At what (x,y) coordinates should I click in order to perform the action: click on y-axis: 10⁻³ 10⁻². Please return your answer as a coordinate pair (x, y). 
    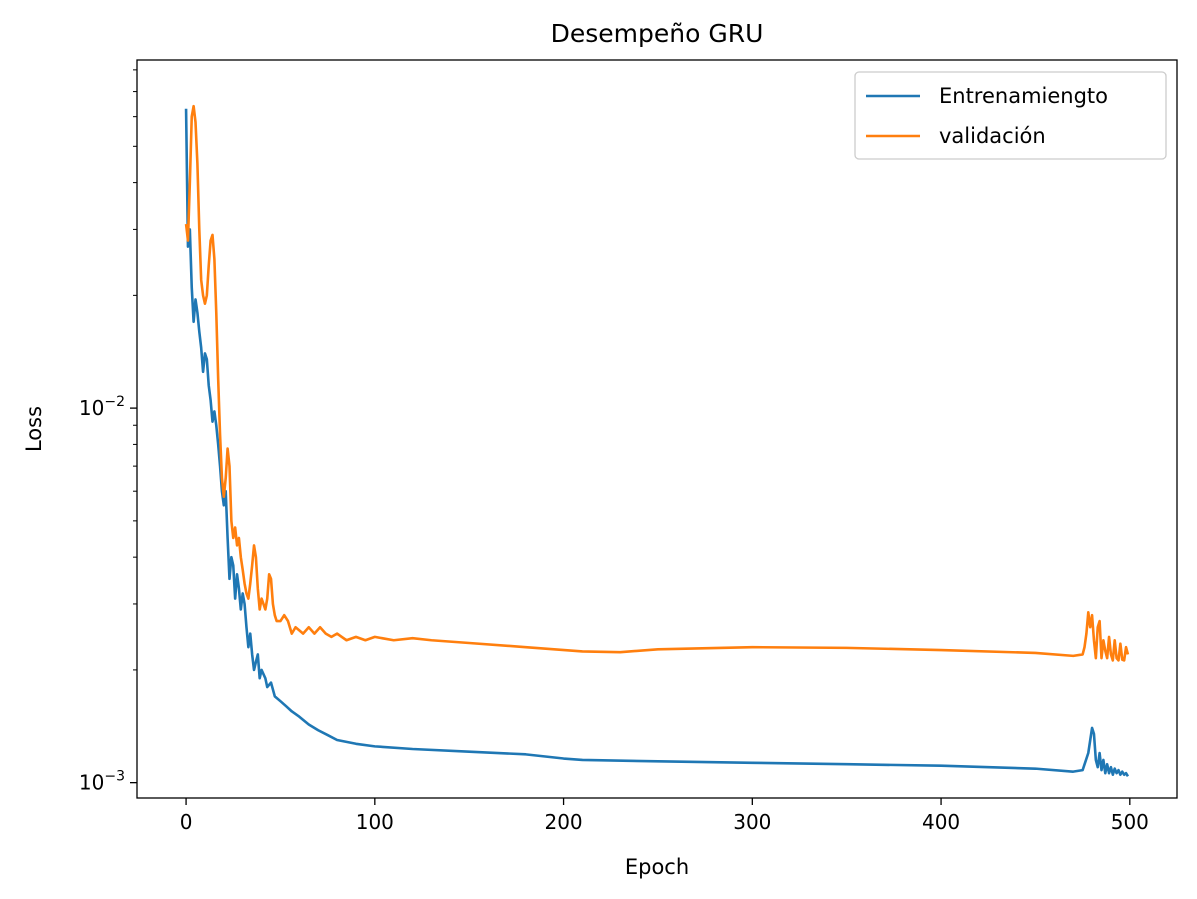
    Looking at the image, I should click on (108, 432).